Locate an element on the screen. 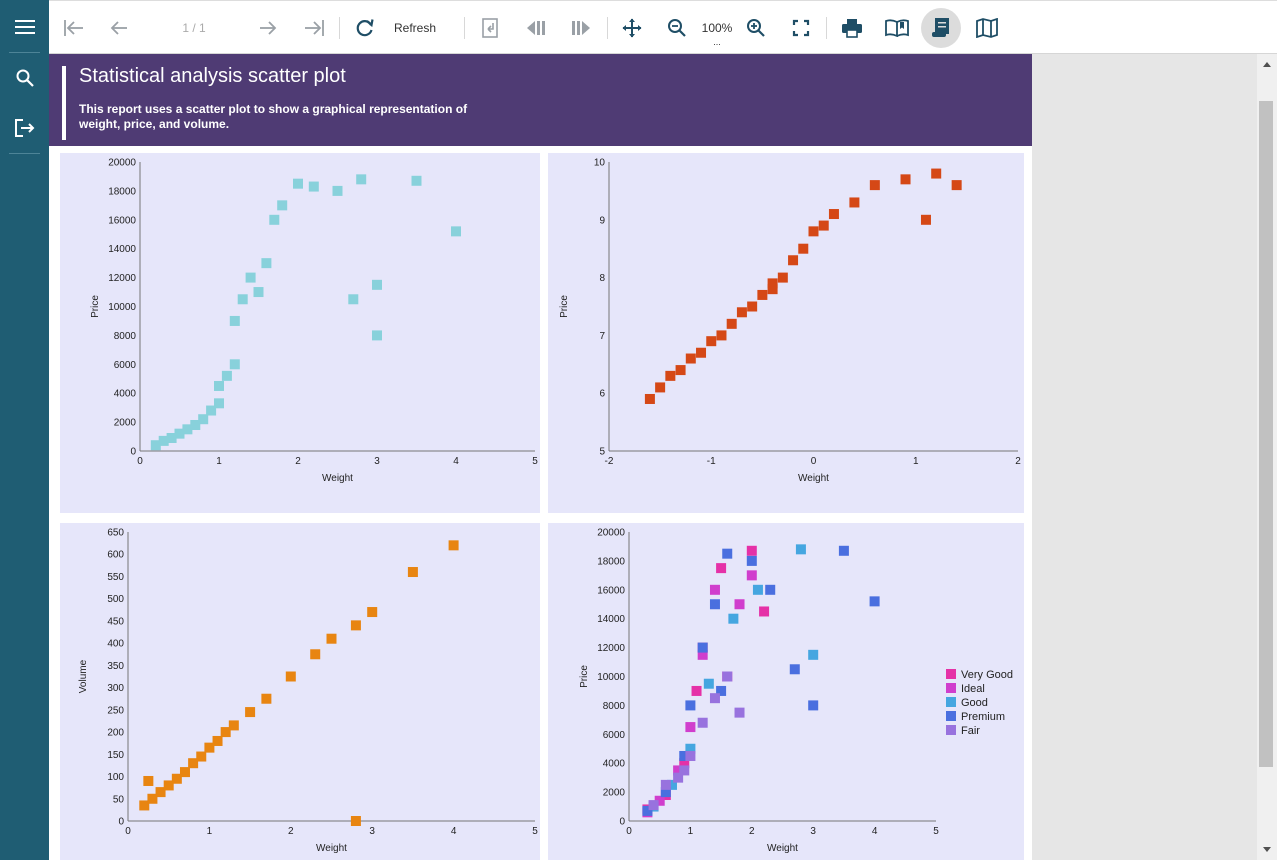 The width and height of the screenshot is (1277, 860). refresh-icon-button is located at coordinates (365, 28).